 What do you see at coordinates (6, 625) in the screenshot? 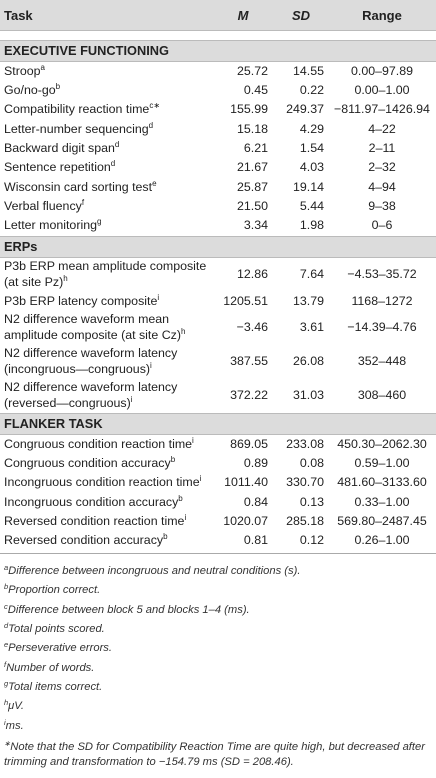
I see `footnote-symbol: d` at bounding box center [6, 625].